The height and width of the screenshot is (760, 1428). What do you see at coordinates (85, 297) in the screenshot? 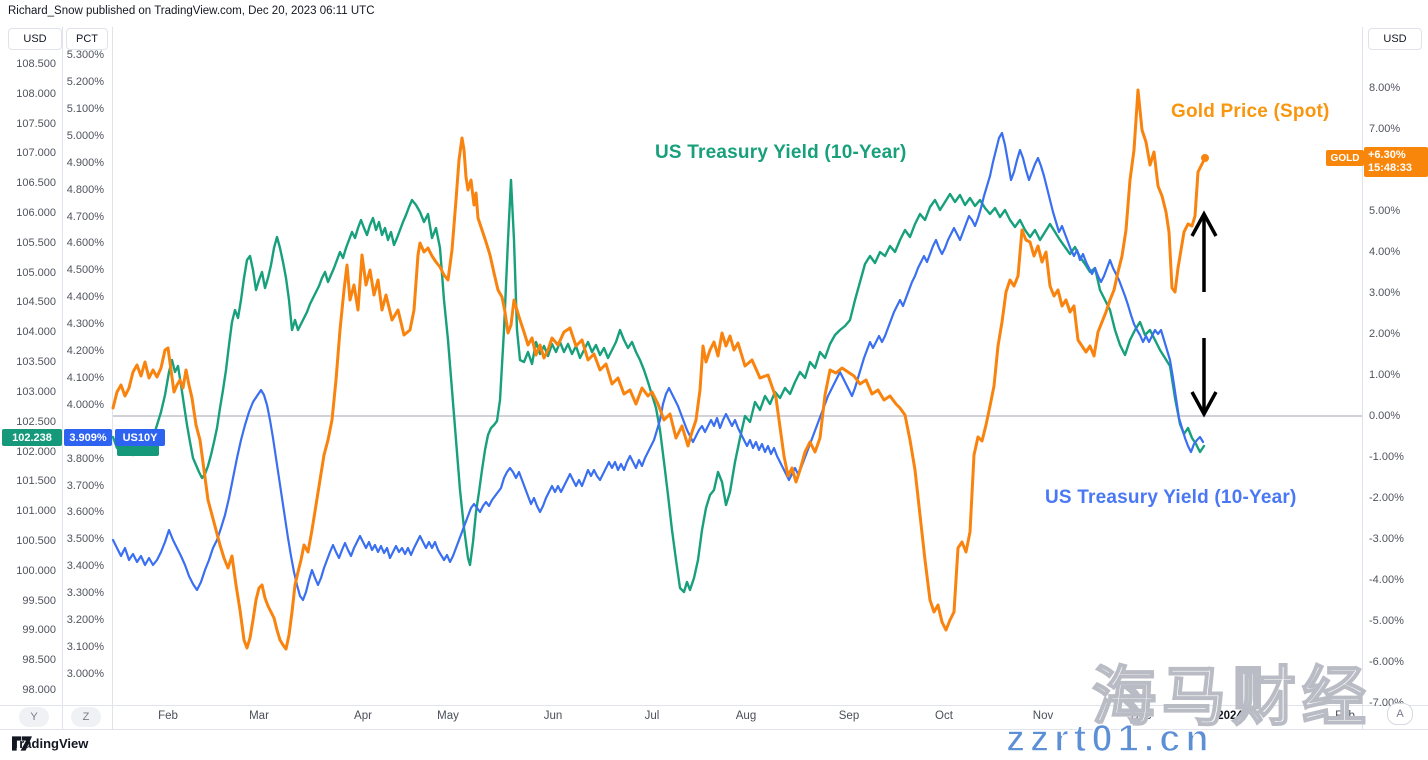
I see `axis-tick: 4.400%` at bounding box center [85, 297].